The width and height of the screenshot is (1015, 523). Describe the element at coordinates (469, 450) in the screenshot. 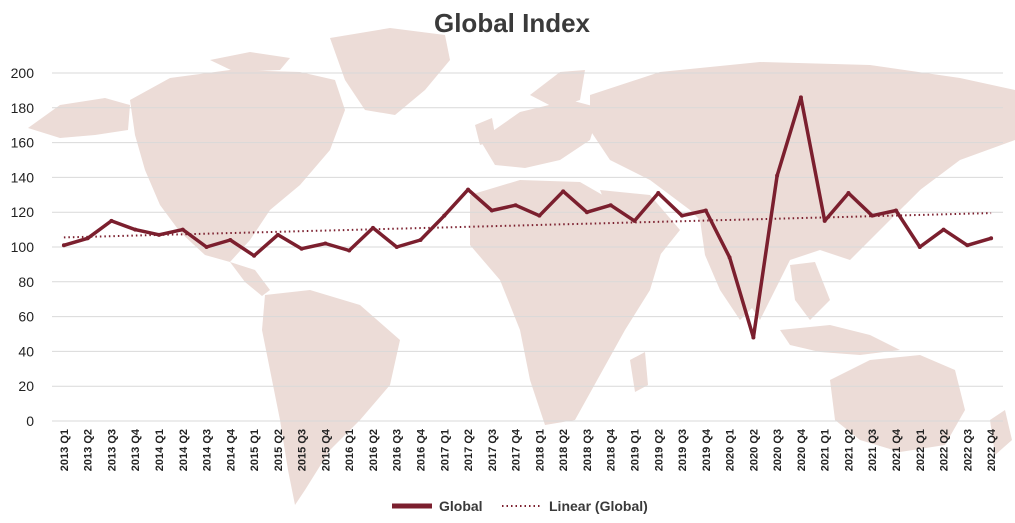

I see `x-tick-label: 2017 Q2` at that location.